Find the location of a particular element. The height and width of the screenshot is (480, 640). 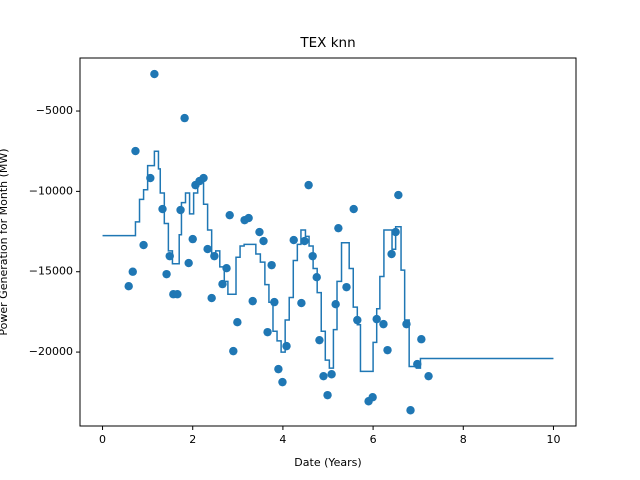

x-tick-label: 2 is located at coordinates (192, 439).